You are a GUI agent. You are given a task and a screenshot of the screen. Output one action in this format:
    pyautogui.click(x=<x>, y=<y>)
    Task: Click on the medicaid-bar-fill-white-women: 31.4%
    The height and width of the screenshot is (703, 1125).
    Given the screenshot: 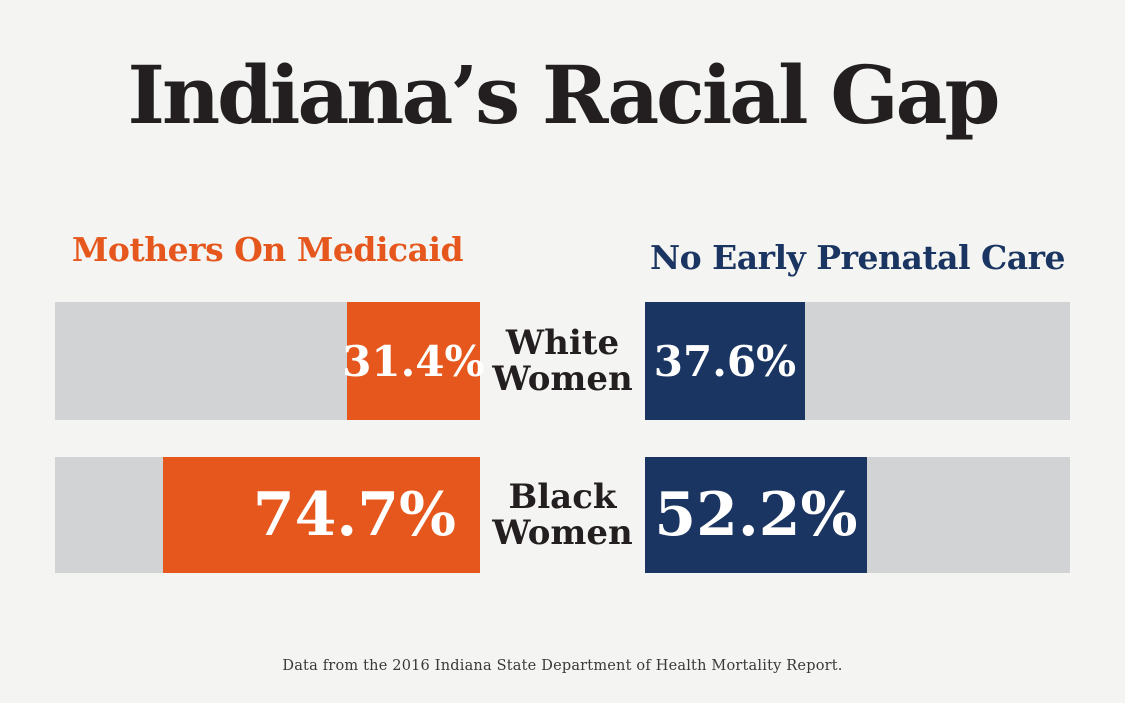 What is the action you would take?
    pyautogui.click(x=413, y=361)
    